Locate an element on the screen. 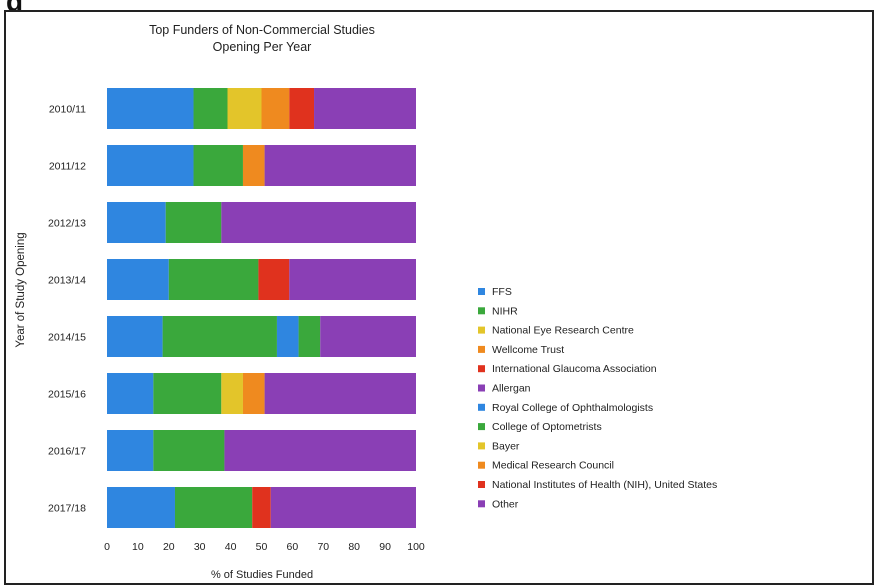  legend-swatch-nihr is located at coordinates (481, 311).